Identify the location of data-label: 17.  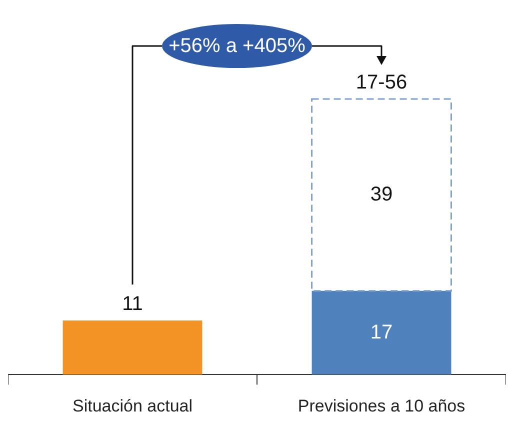
(381, 332).